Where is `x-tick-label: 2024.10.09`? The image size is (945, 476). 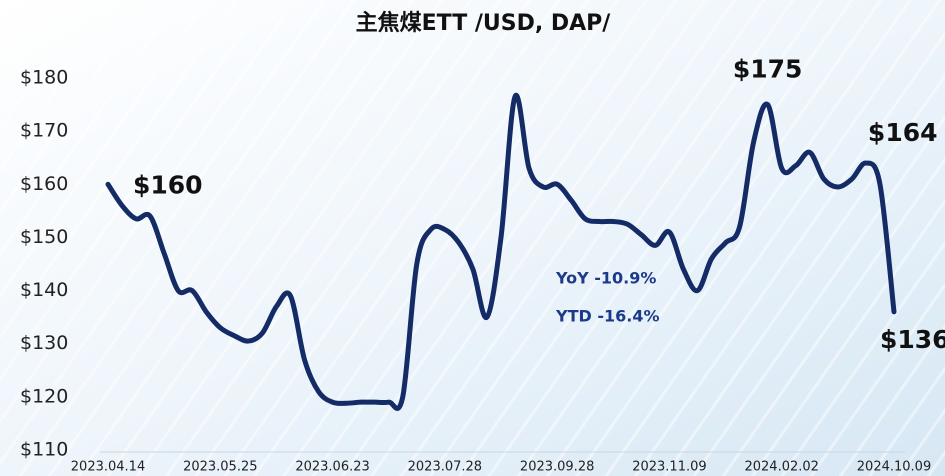
x-tick-label: 2024.10.09 is located at coordinates (894, 467).